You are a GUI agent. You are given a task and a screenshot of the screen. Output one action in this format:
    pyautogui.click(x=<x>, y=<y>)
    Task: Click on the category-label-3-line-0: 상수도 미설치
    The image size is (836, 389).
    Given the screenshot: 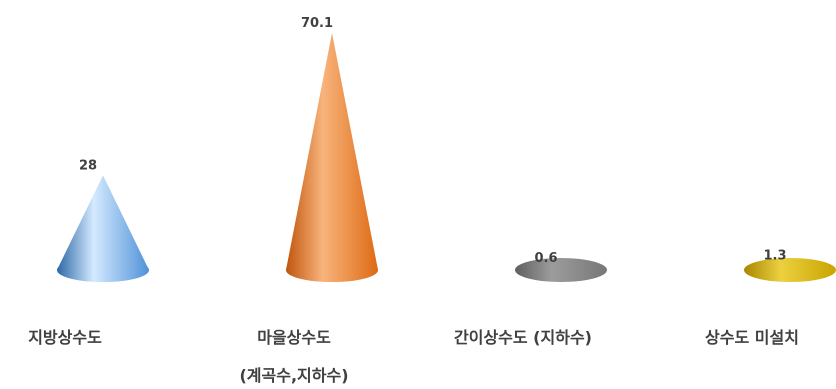 What is the action you would take?
    pyautogui.click(x=752, y=337)
    